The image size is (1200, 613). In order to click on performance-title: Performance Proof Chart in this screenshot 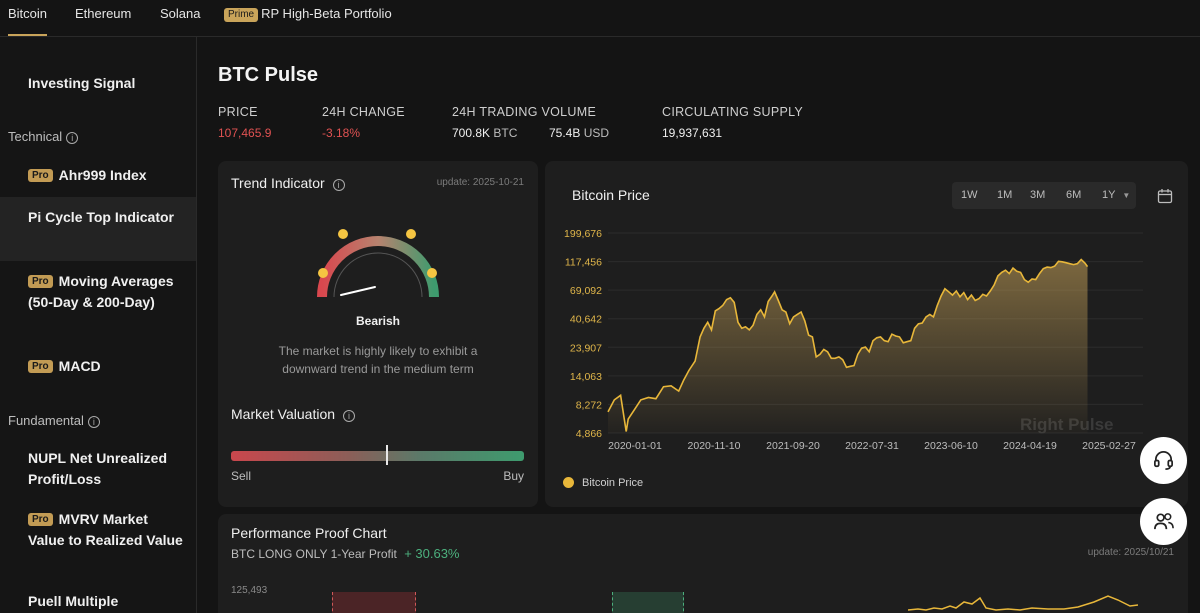, I will do `click(309, 533)`.